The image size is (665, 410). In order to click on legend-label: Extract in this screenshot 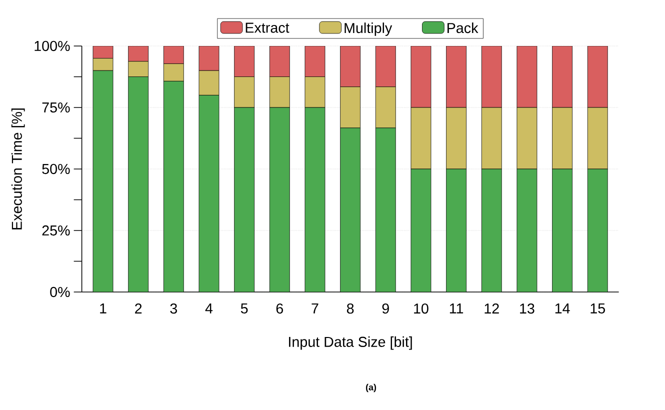, I will do `click(268, 27)`.